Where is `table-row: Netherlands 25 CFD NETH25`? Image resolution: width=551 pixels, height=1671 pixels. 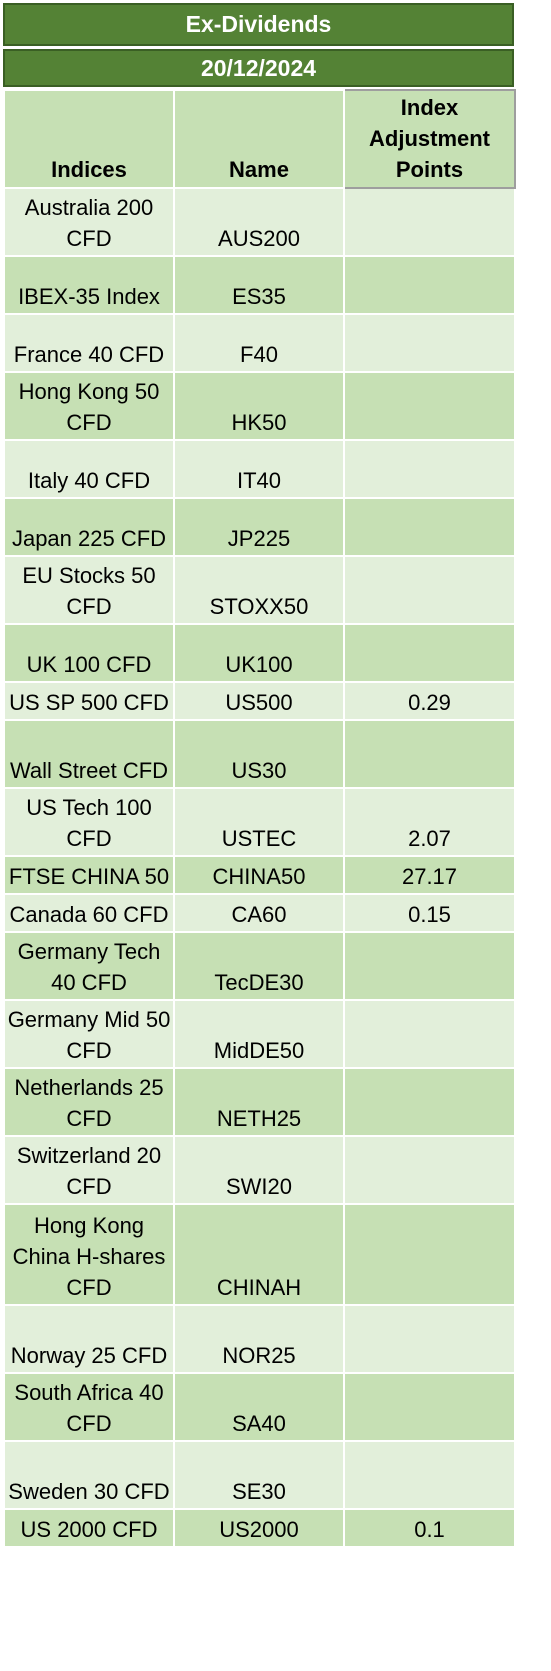 table-row: Netherlands 25 CFD NETH25 is located at coordinates (259, 1102).